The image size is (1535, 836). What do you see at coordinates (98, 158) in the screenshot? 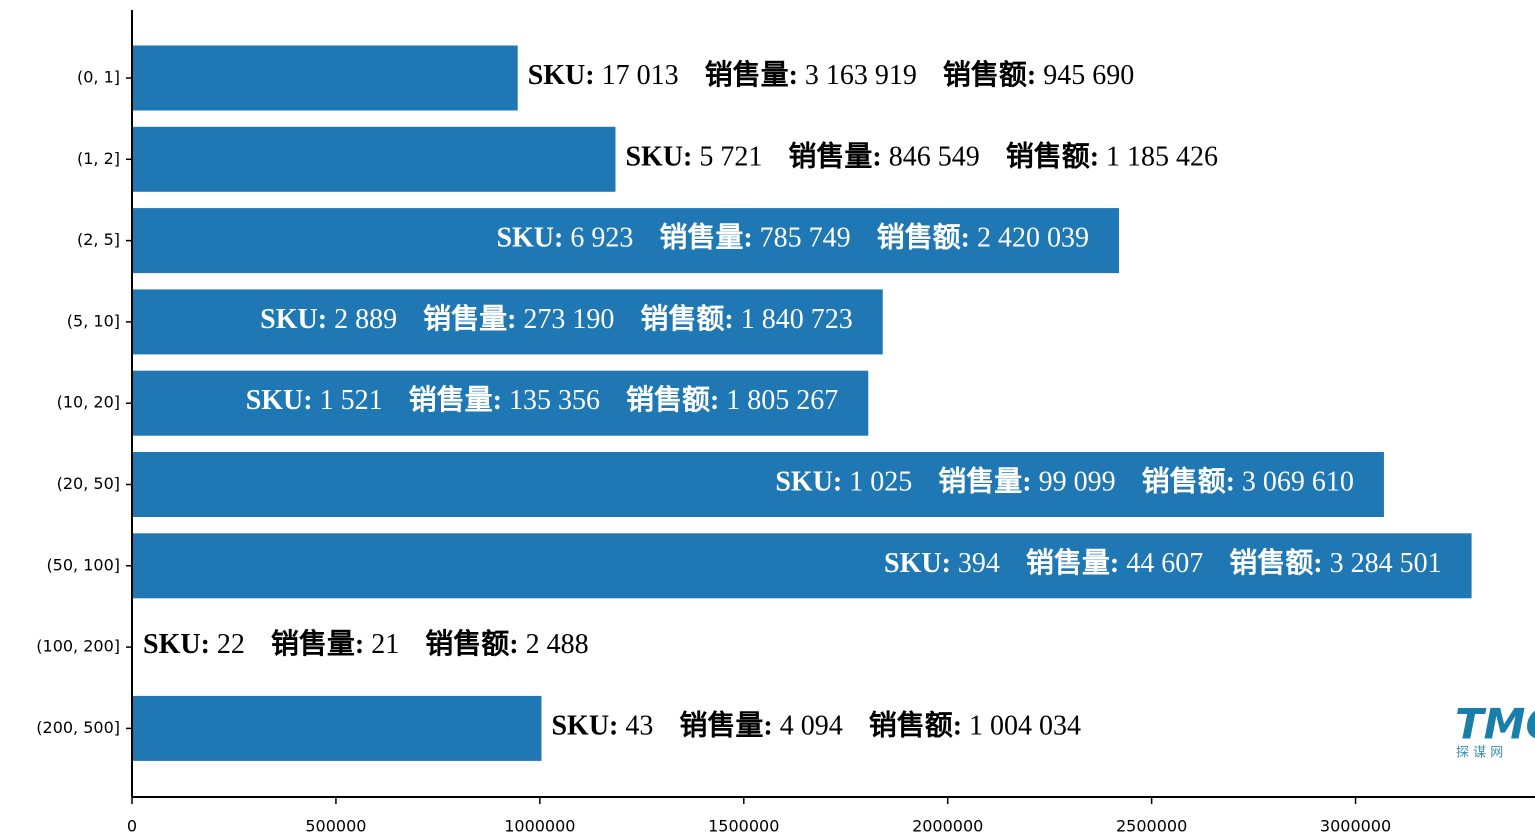
I see `y-tick-label: (1, 2]` at bounding box center [98, 158].